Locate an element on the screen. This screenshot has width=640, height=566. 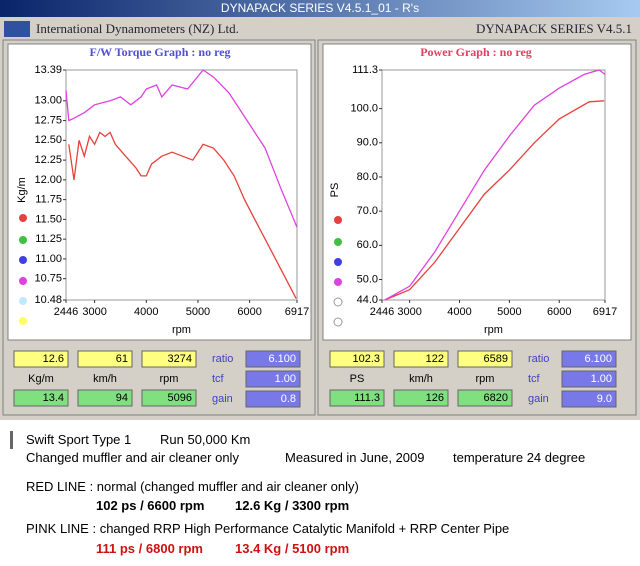
setting-label: ratio is located at coordinates (538, 359).